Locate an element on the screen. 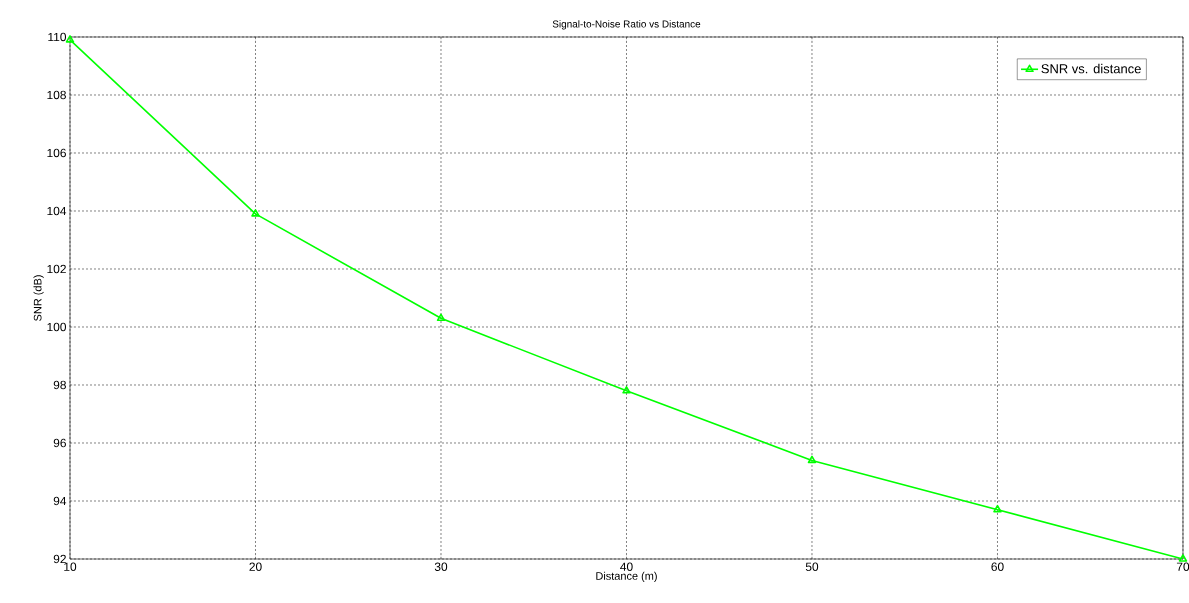 Image resolution: width=1189 pixels, height=603 pixels. x-tick-label: 70 is located at coordinates (1182, 566).